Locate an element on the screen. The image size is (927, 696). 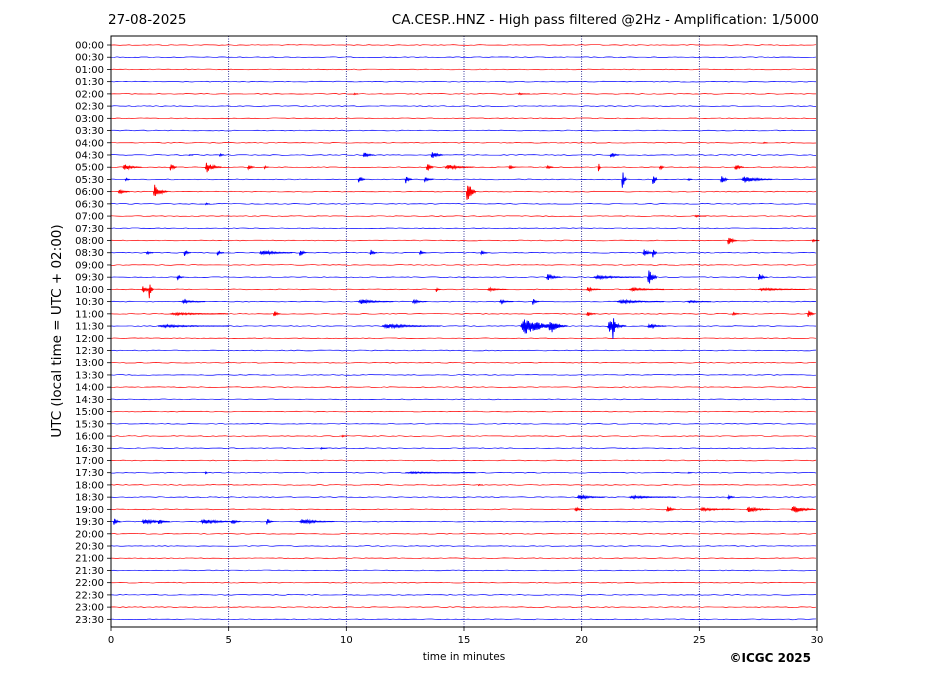
y-tick-label: 09:30 is located at coordinates (89, 278).